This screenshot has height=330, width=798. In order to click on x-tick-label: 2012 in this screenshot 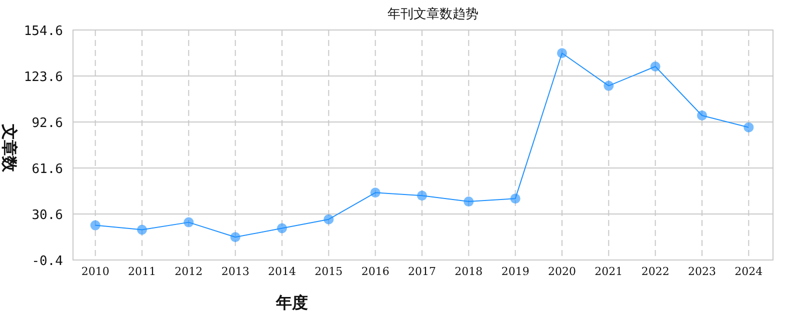, I will do `click(188, 271)`.